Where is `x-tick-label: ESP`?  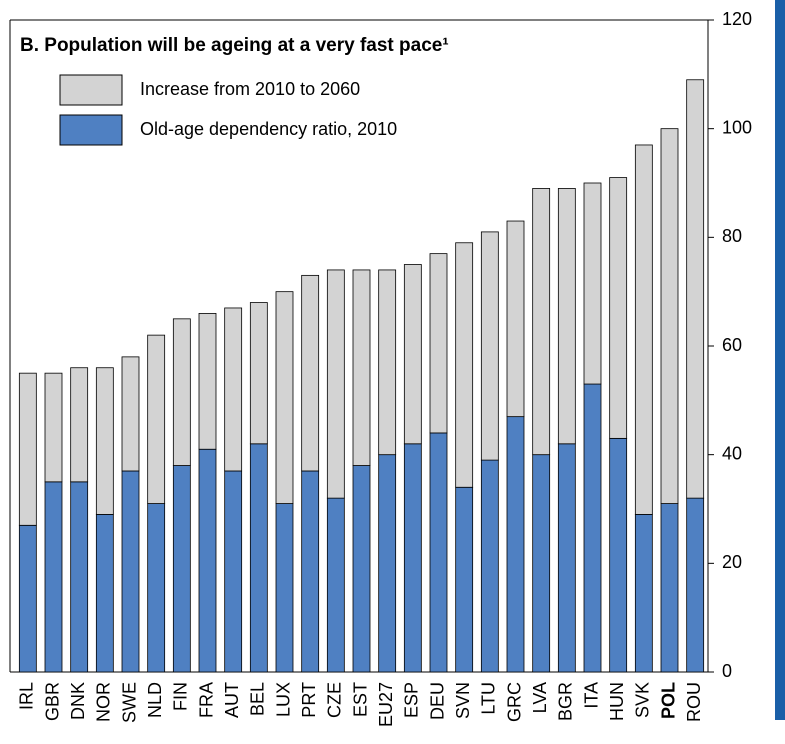
x-tick-label: ESP is located at coordinates (412, 700).